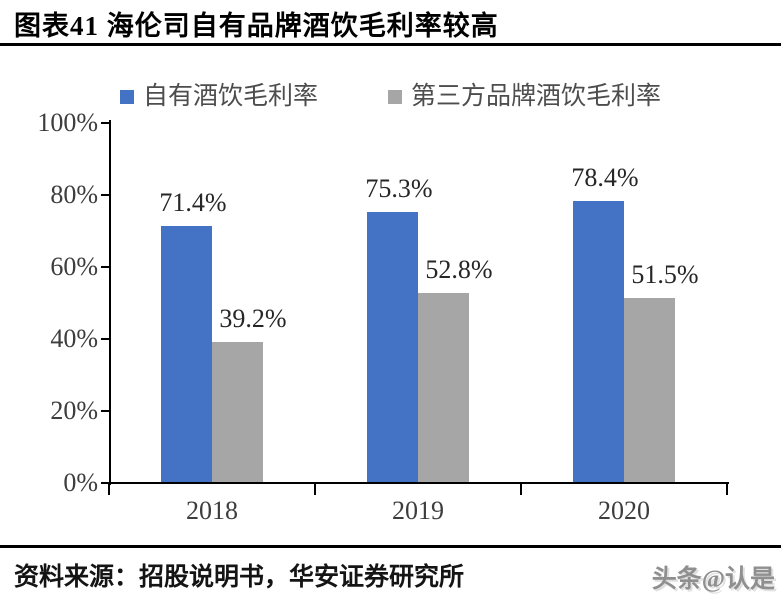  What do you see at coordinates (624, 510) in the screenshot?
I see `x-axis-category-label: 2020` at bounding box center [624, 510].